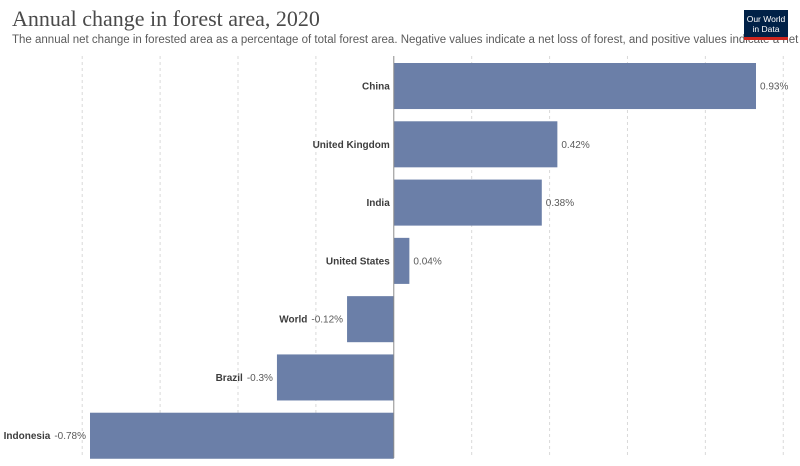 The image size is (800, 466). Describe the element at coordinates (327, 320) in the screenshot. I see `value-label: -0.12%` at that location.